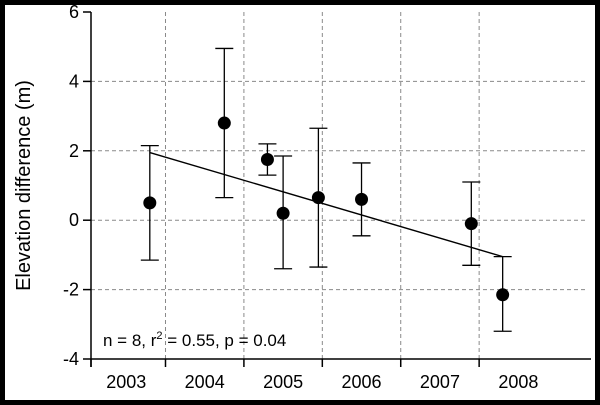  What do you see at coordinates (74, 220) in the screenshot?
I see `y-tick-label: 0` at bounding box center [74, 220].